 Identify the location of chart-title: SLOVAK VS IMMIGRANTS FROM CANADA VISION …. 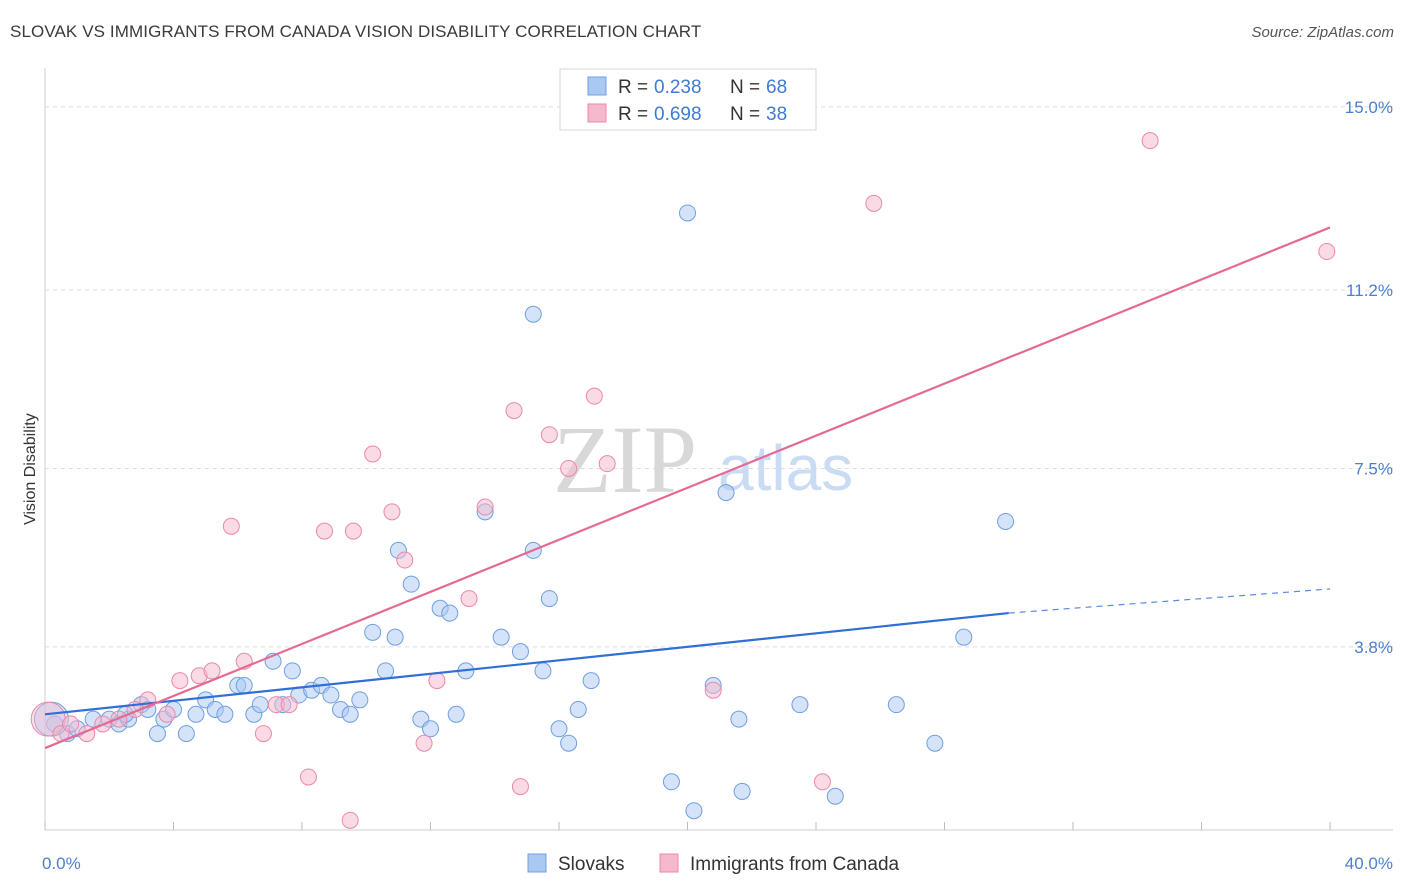
(356, 31).